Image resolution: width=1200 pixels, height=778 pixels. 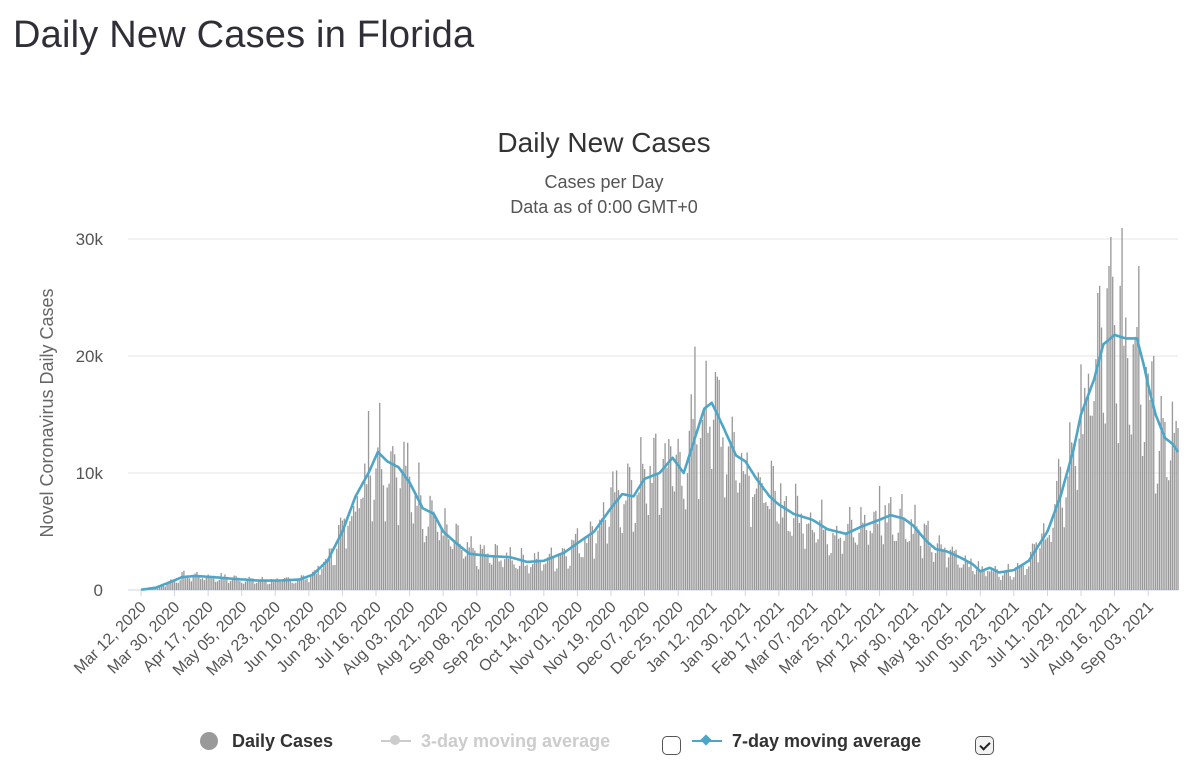 I want to click on legend-daily-cases: Daily Cases, so click(x=266, y=741).